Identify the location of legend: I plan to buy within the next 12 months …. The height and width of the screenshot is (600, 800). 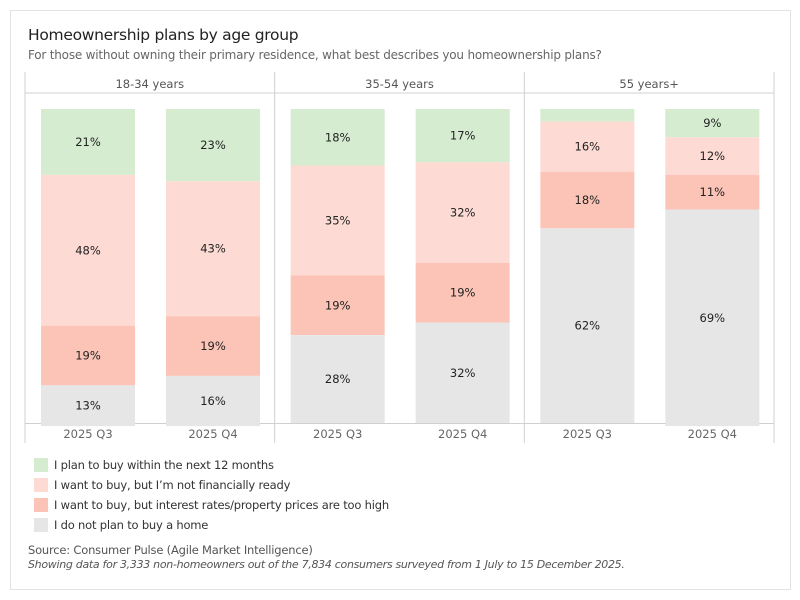
(211, 495).